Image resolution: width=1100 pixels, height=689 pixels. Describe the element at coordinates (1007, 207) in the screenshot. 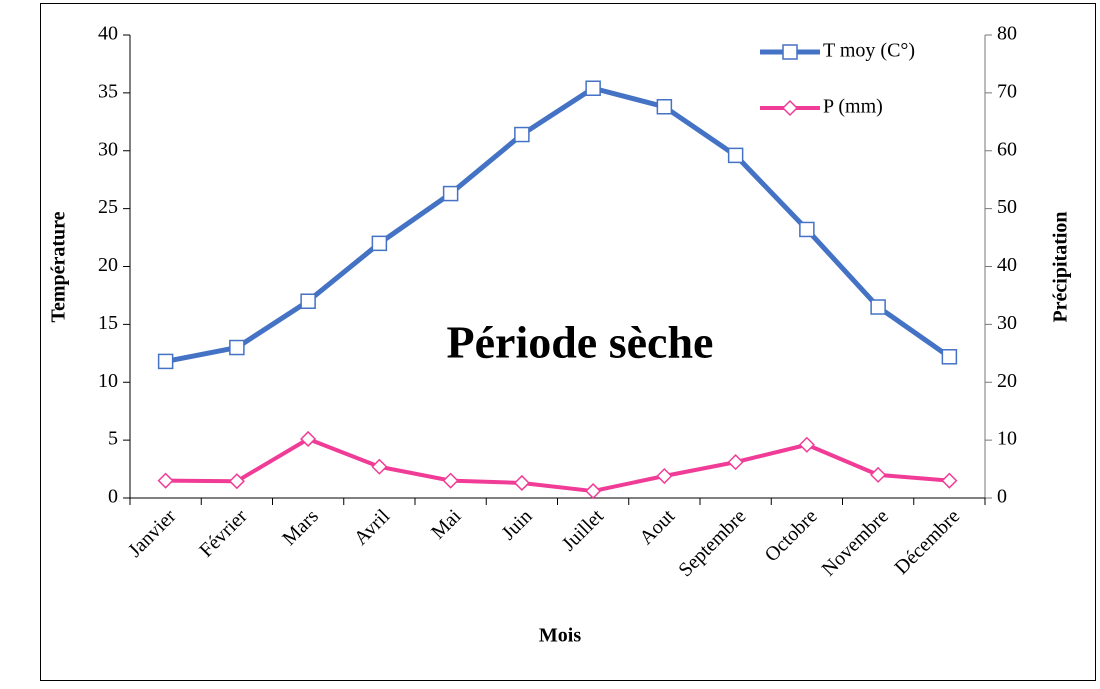

I see `y2-tick-label: 50` at that location.